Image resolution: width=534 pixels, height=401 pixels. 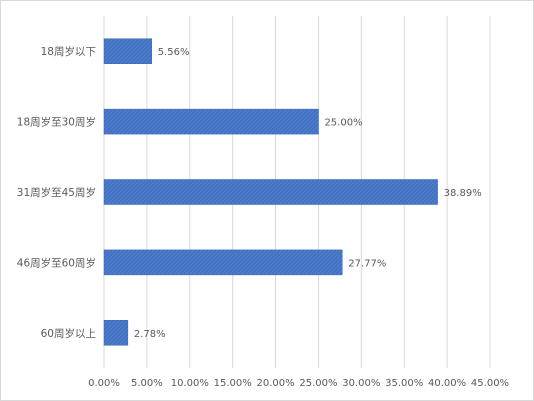 What do you see at coordinates (104, 383) in the screenshot?
I see `x-tick-label: 0.00%` at bounding box center [104, 383].